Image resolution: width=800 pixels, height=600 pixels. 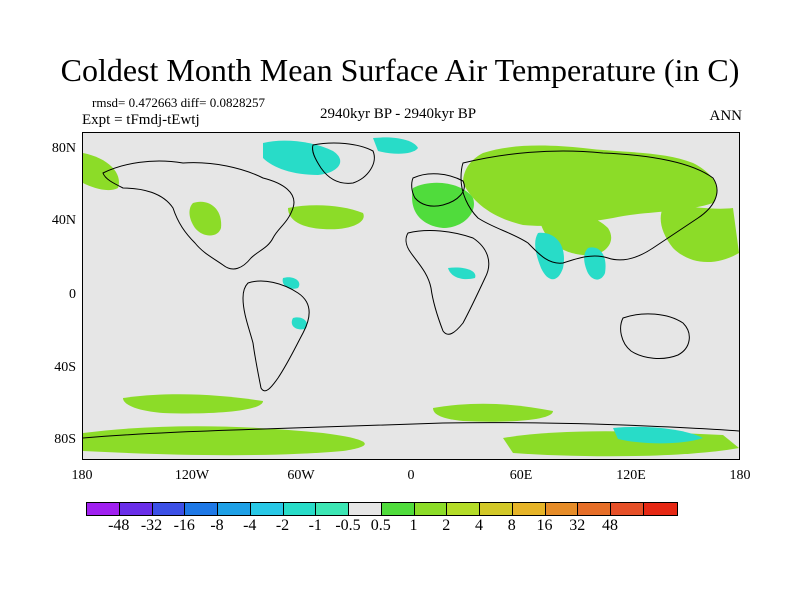 I want to click on colorbar-label: -0.5, so click(x=348, y=525).